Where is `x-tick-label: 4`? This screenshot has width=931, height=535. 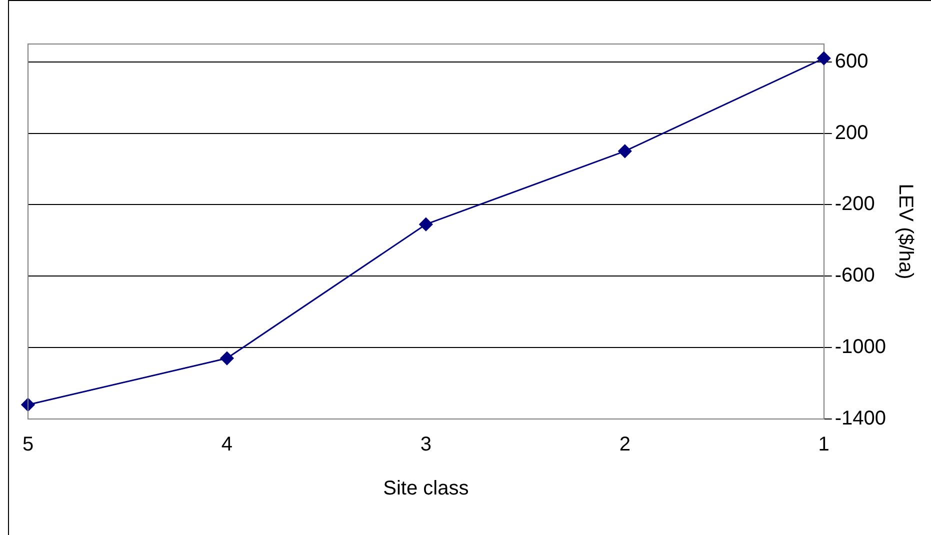 x-tick-label: 4 is located at coordinates (227, 445).